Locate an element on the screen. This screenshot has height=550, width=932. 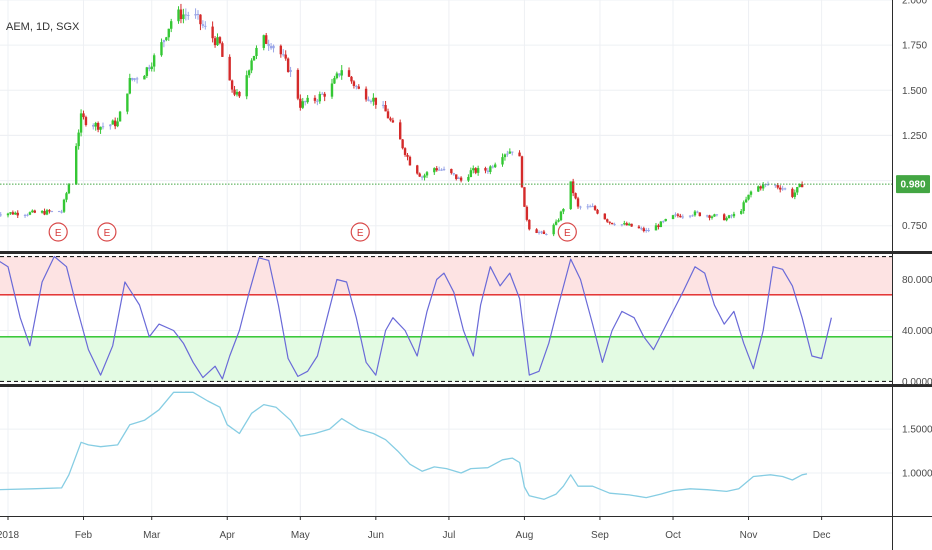
earnings-event-marker: E is located at coordinates (567, 232).